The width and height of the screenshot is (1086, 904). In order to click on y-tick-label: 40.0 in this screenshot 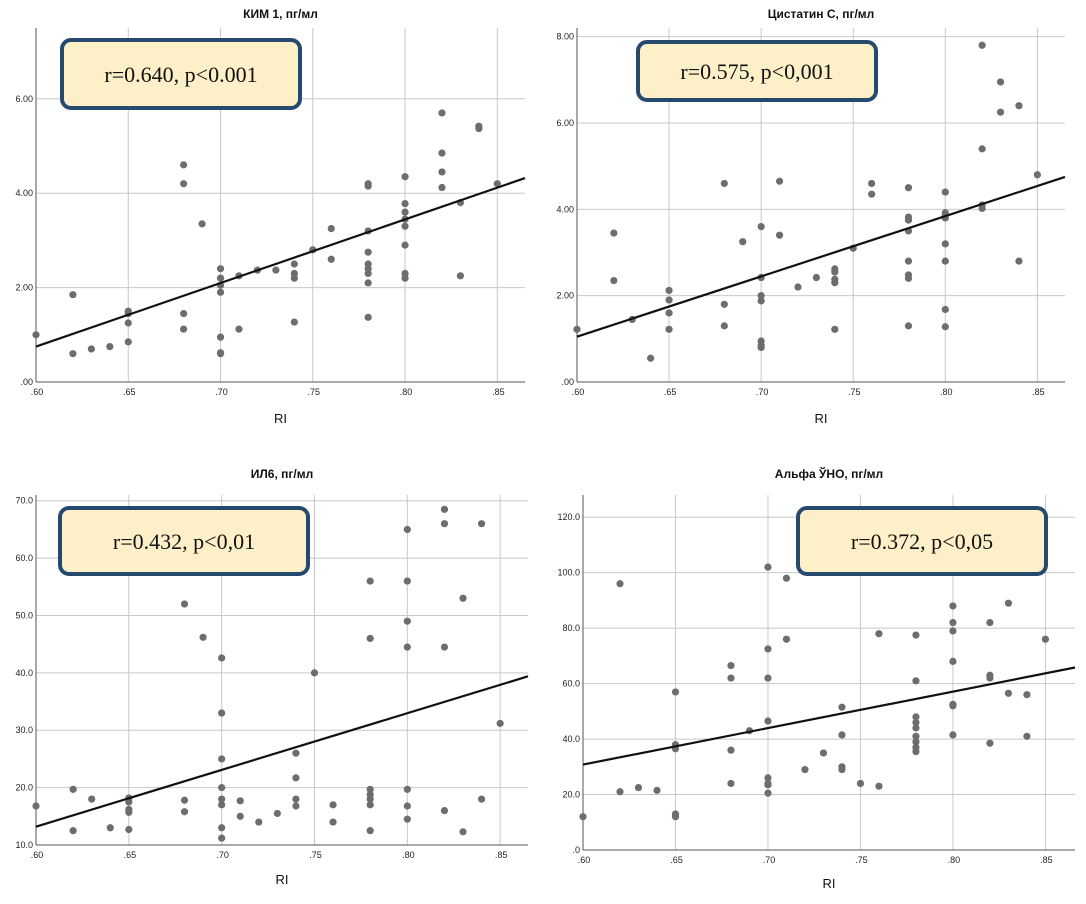, I will do `click(24, 673)`.